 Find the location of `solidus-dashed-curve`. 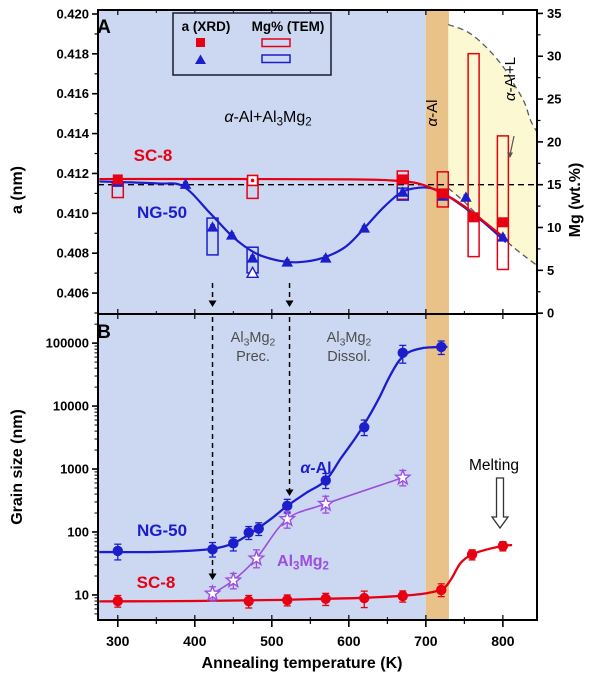

solidus-dashed-curve is located at coordinates (492, 226).